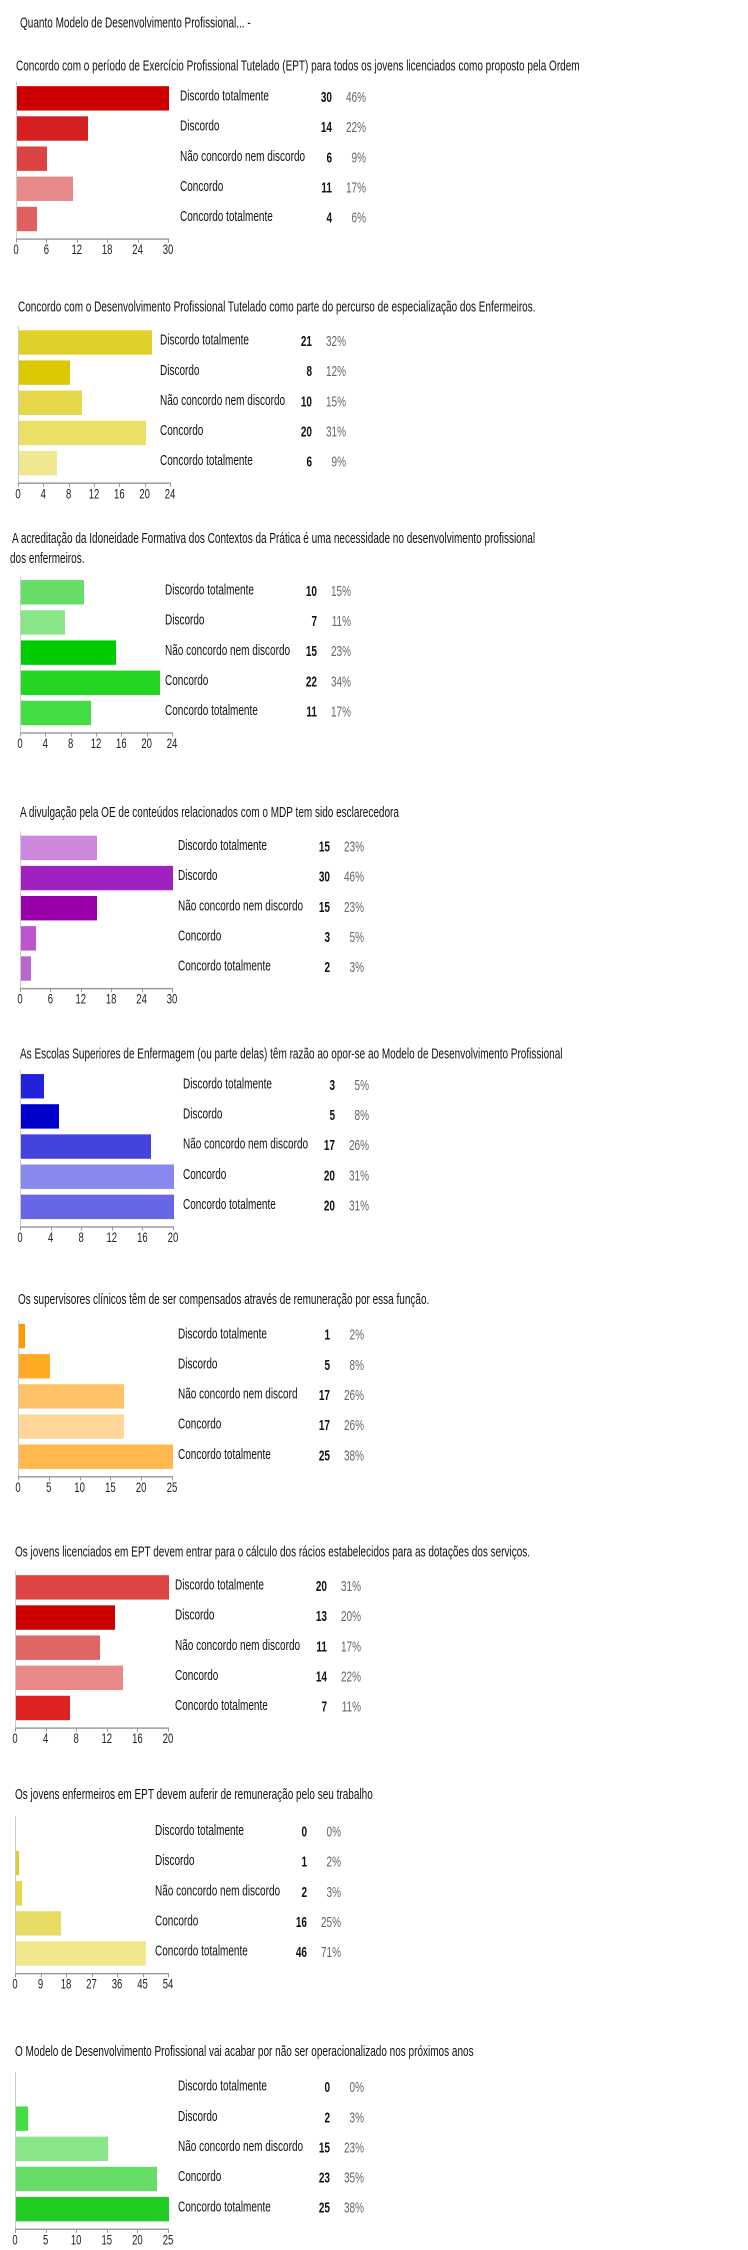  I want to click on axis-tick-label: 45, so click(142, 1985).